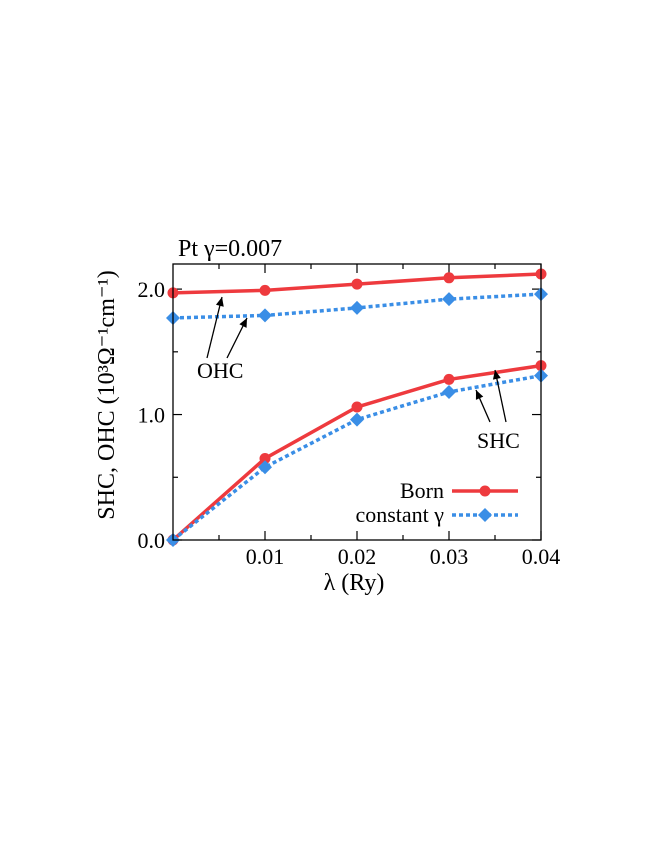 This screenshot has width=664, height=860. I want to click on x-tick-label: 0.01, so click(265, 556).